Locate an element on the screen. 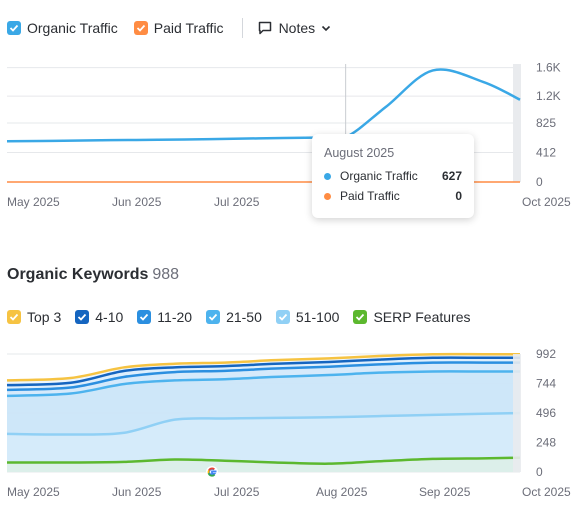  legend-label: 21-50 is located at coordinates (244, 317).